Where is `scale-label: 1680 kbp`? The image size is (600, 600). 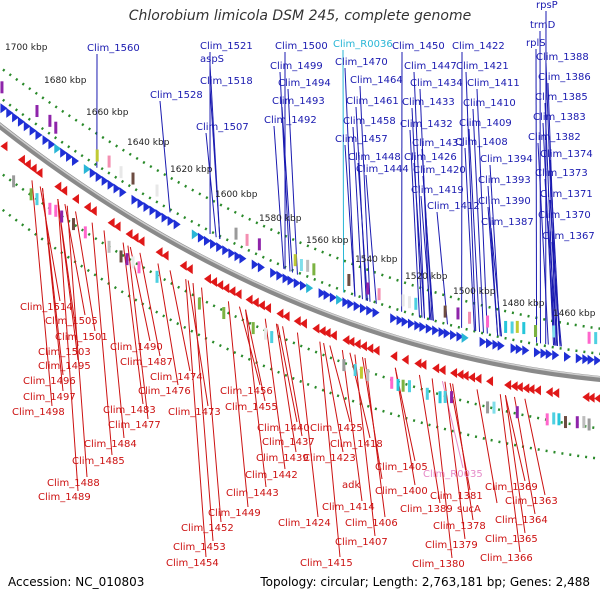
scale-label: 1680 kbp is located at coordinates (65, 81).